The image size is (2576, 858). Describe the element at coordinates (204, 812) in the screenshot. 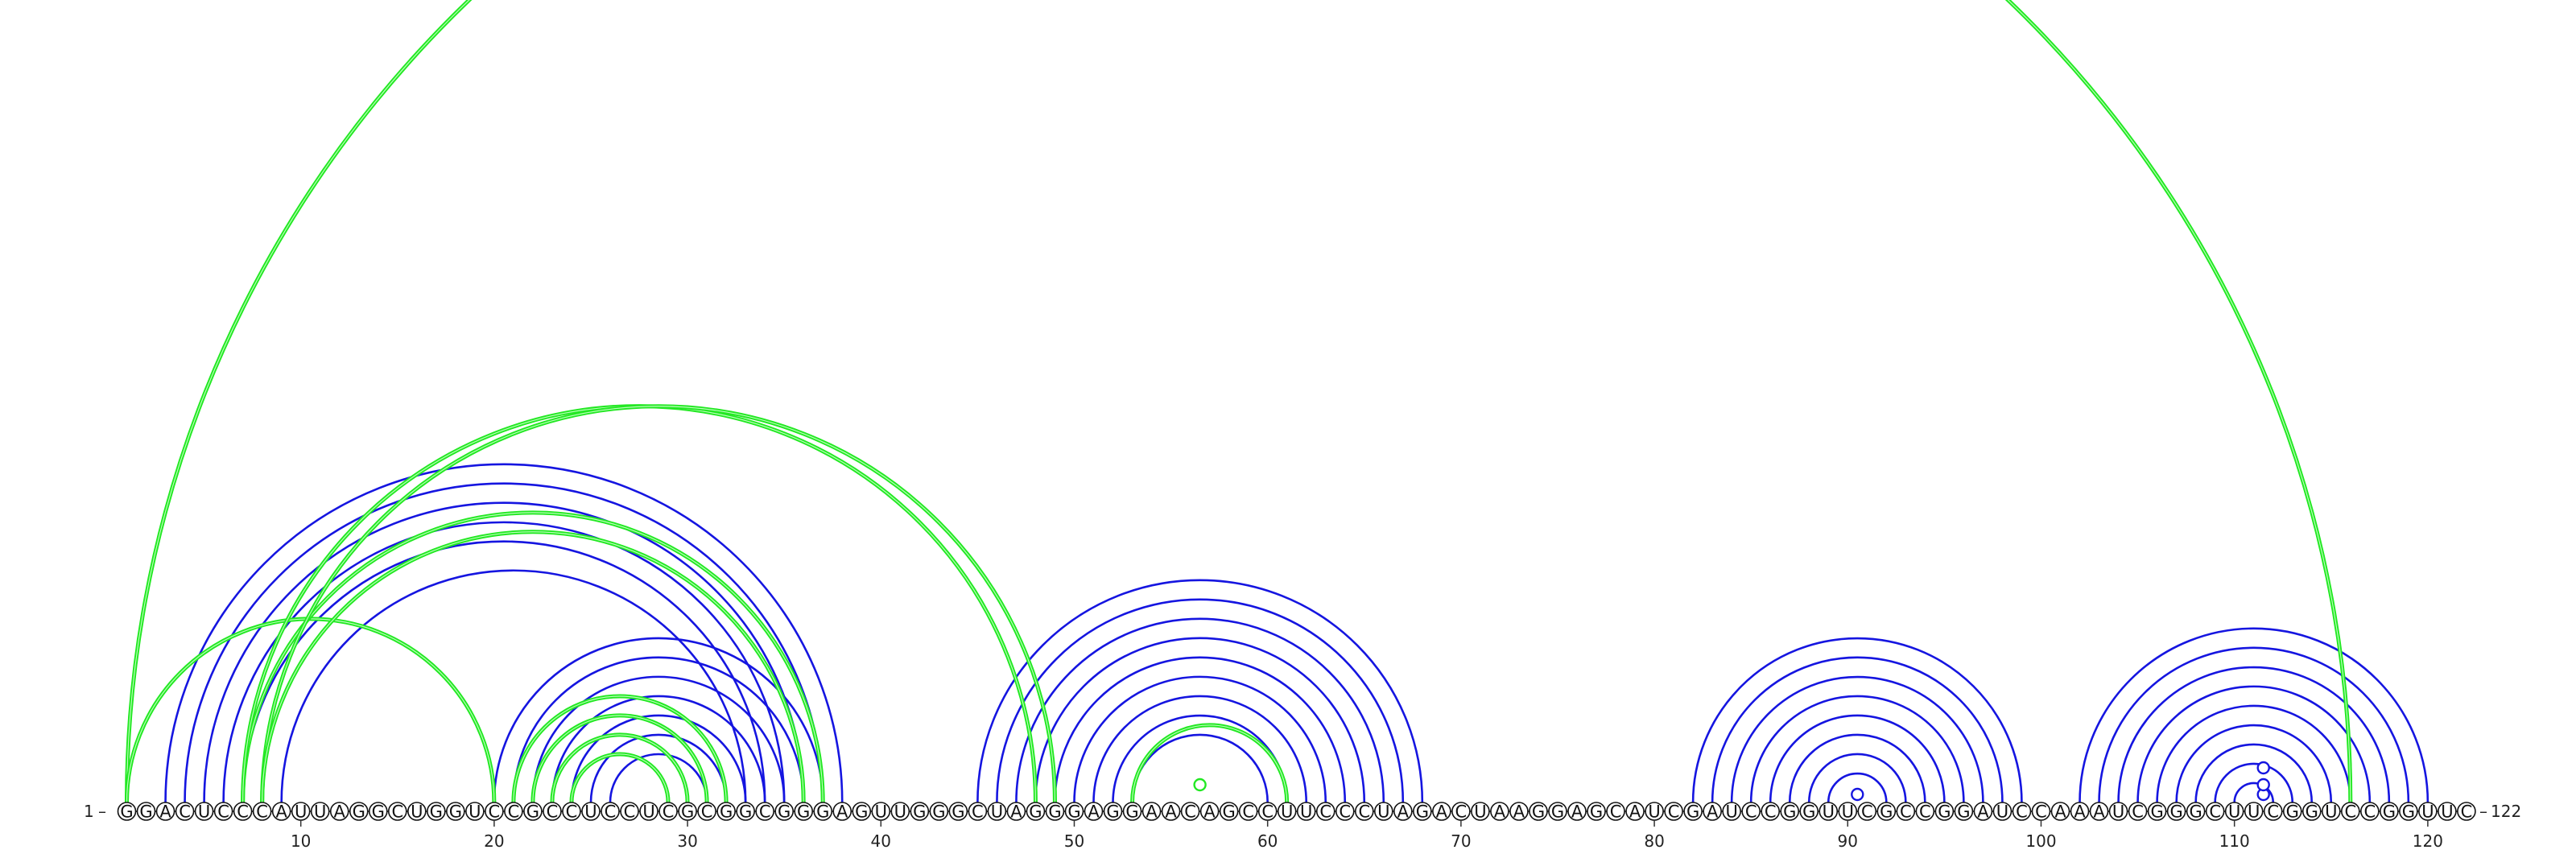

I see `nucleotide-letter-5: U` at that location.